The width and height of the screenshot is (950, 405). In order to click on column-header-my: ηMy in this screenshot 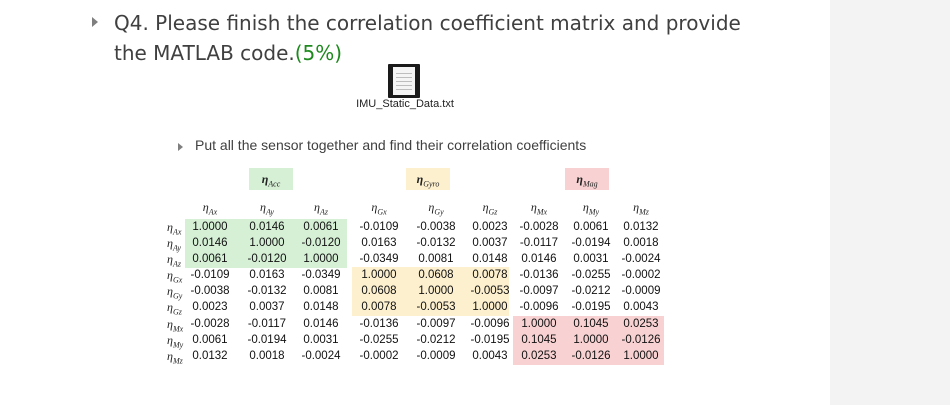, I will do `click(591, 208)`.